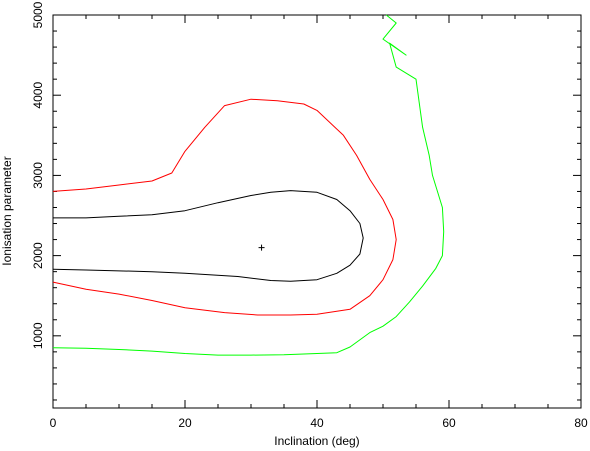 Image resolution: width=590 pixels, height=451 pixels. I want to click on x-tick-label: 80, so click(581, 423).